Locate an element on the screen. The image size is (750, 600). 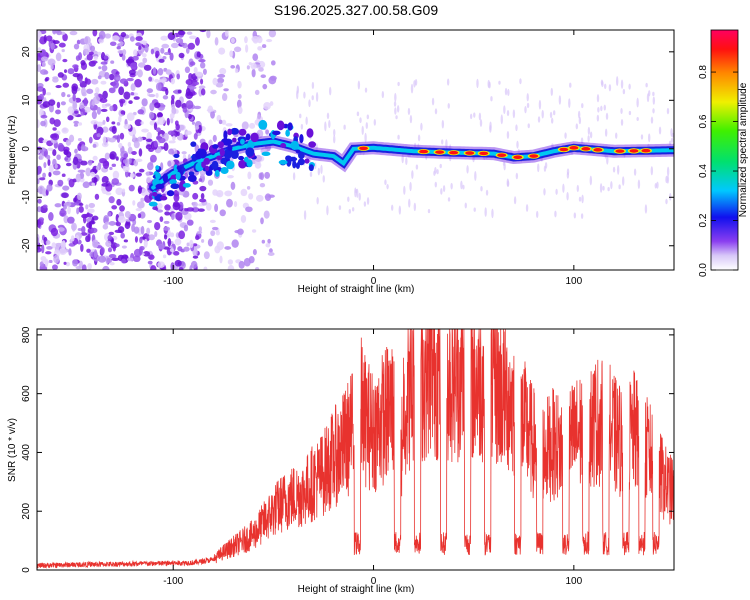
x-tick-label: 0 is located at coordinates (374, 581).